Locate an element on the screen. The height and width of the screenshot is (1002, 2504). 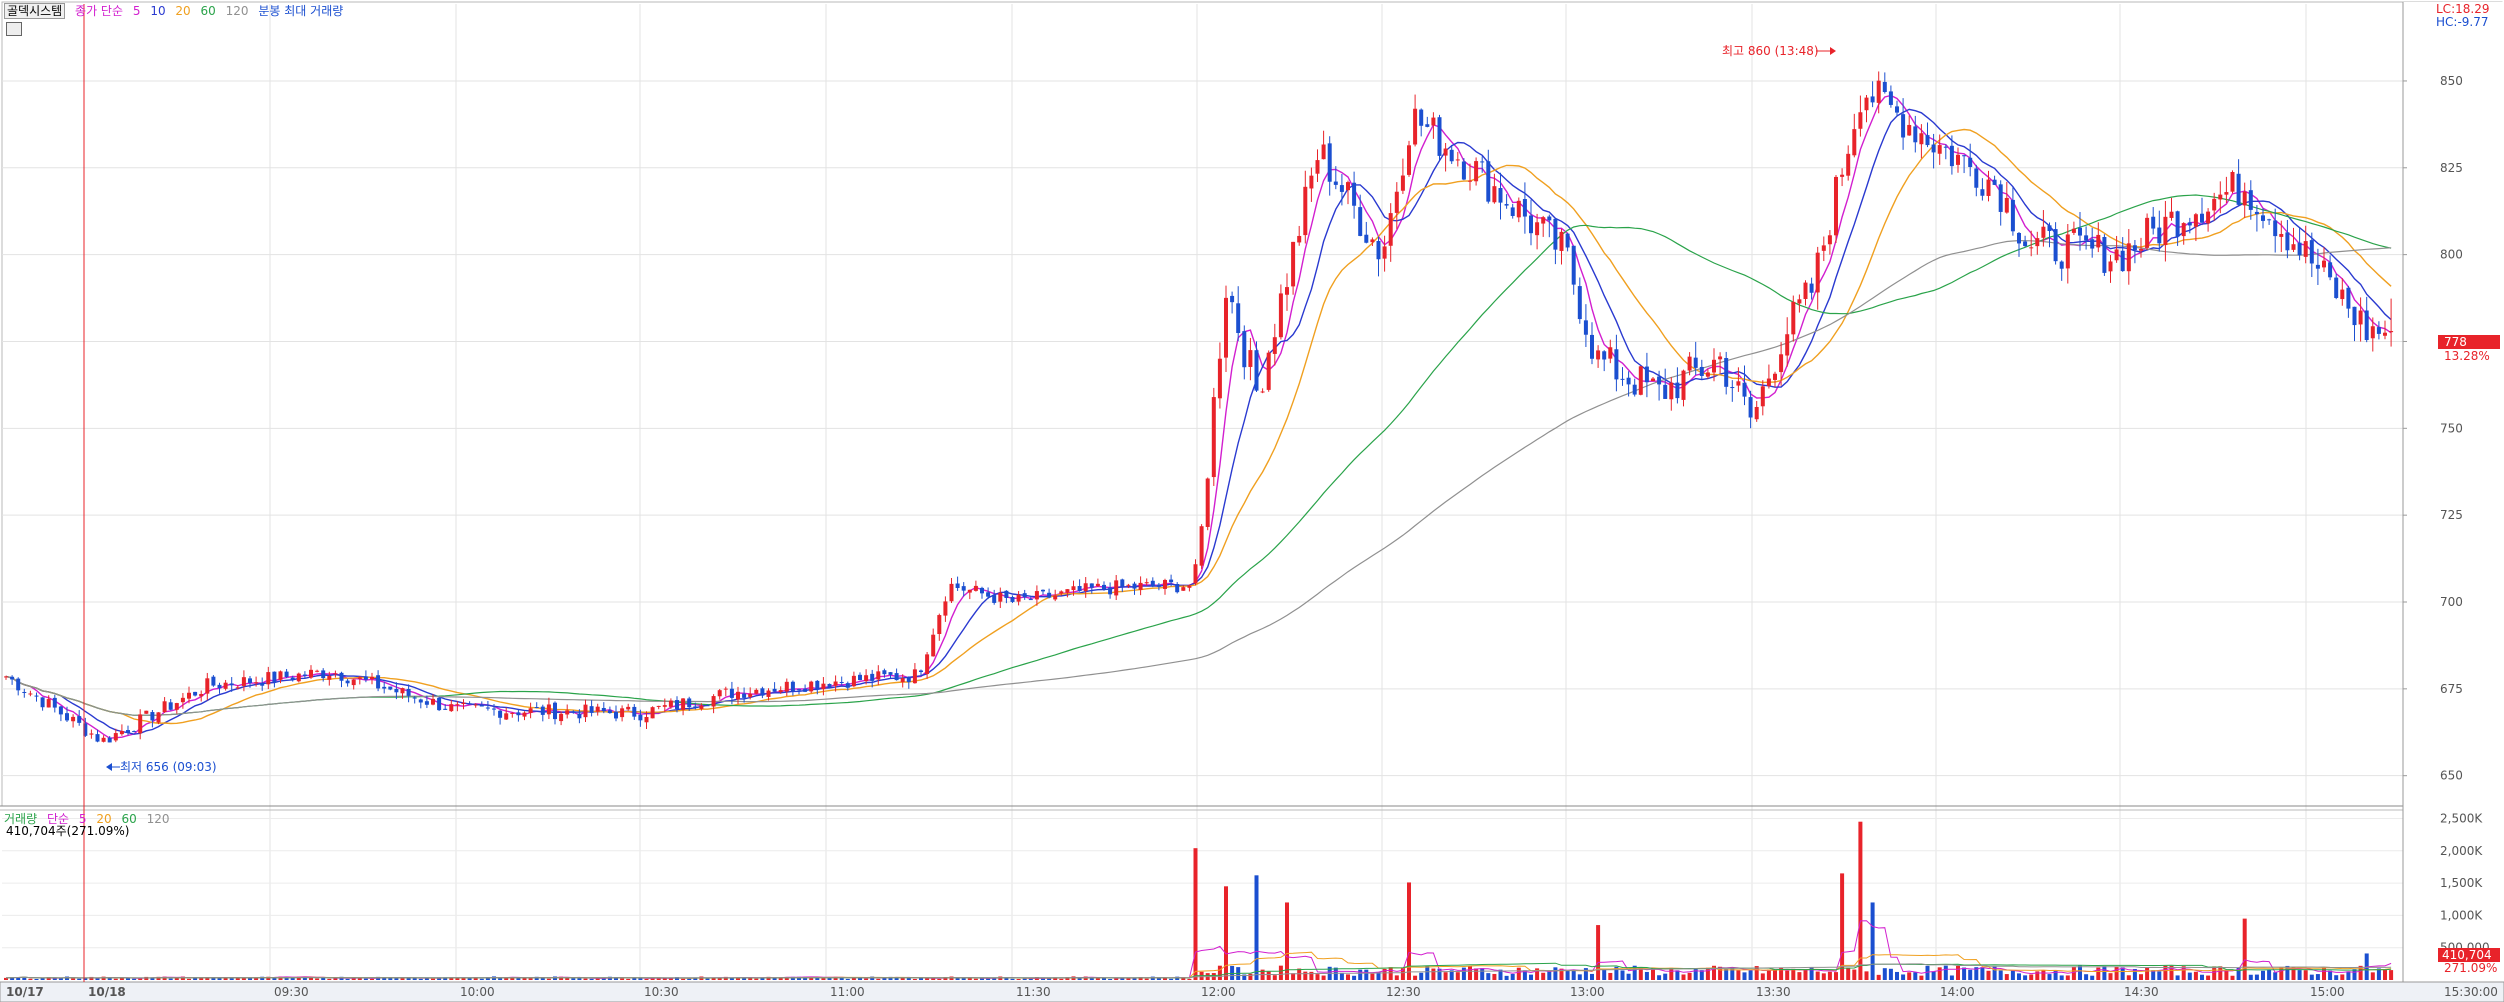
lc-label: LC:18.29 is located at coordinates (2462, 9).